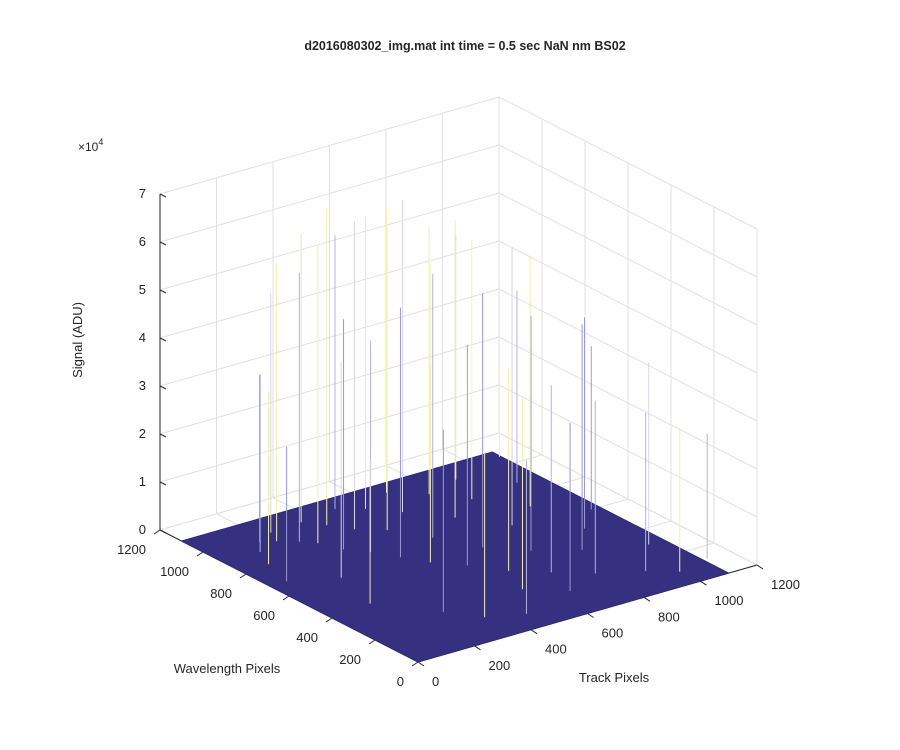  Describe the element at coordinates (142, 241) in the screenshot. I see `z-tick-label: 6` at that location.